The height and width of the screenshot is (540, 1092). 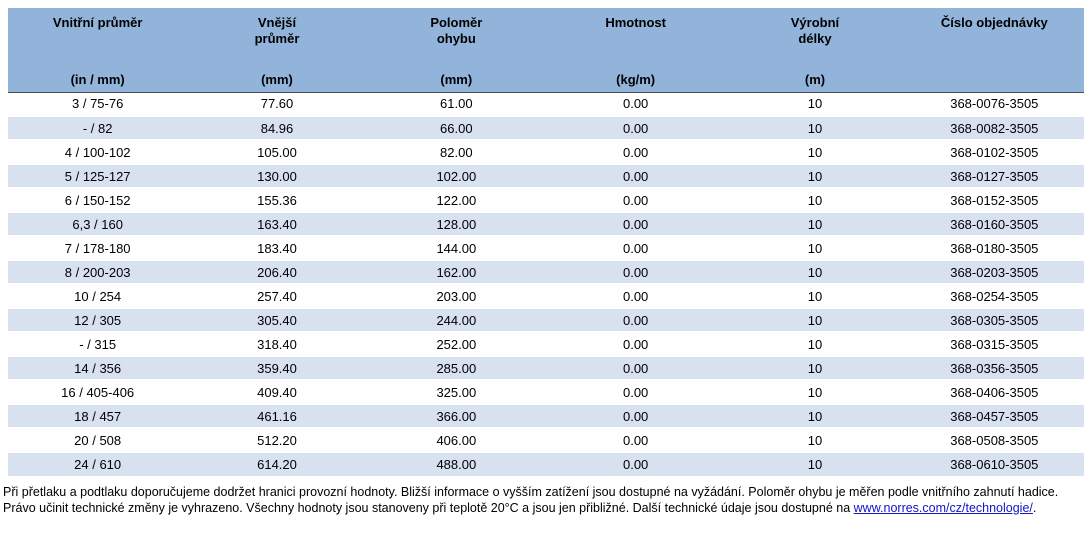 What do you see at coordinates (546, 104) in the screenshot?
I see `table-row: 3 / 75-76 77.60 61.00 0.00 10 368-0076-3505` at bounding box center [546, 104].